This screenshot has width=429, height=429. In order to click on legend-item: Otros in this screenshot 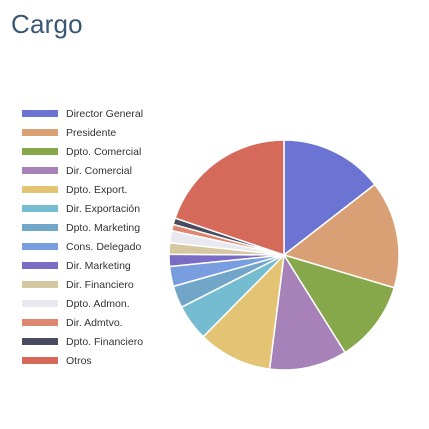, I will do `click(82, 360)`.